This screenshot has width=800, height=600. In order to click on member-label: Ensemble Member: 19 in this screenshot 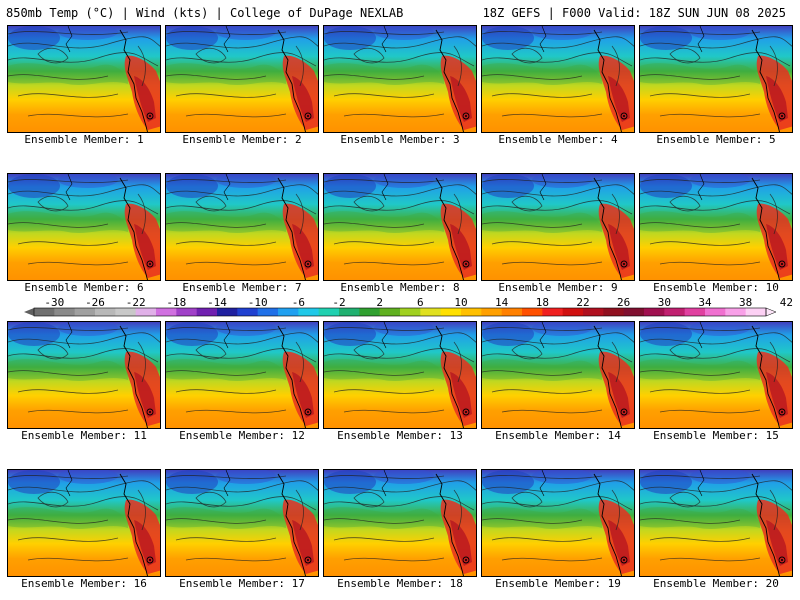, I will do `click(558, 583)`.